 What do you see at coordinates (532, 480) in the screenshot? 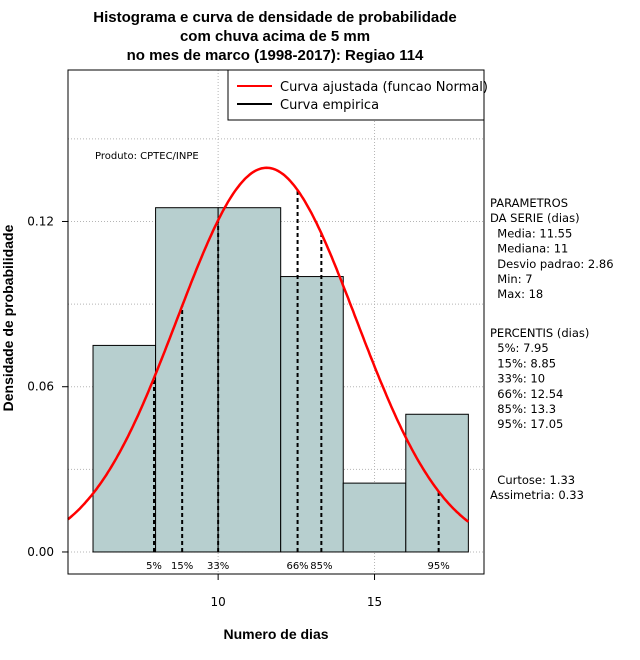
I see `side-stats-line: Curtose: 1.33` at bounding box center [532, 480].